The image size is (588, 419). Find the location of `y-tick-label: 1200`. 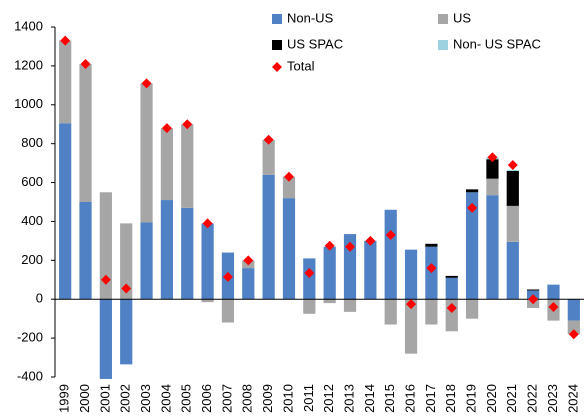

y-tick-label: 1200 is located at coordinates (28, 64).